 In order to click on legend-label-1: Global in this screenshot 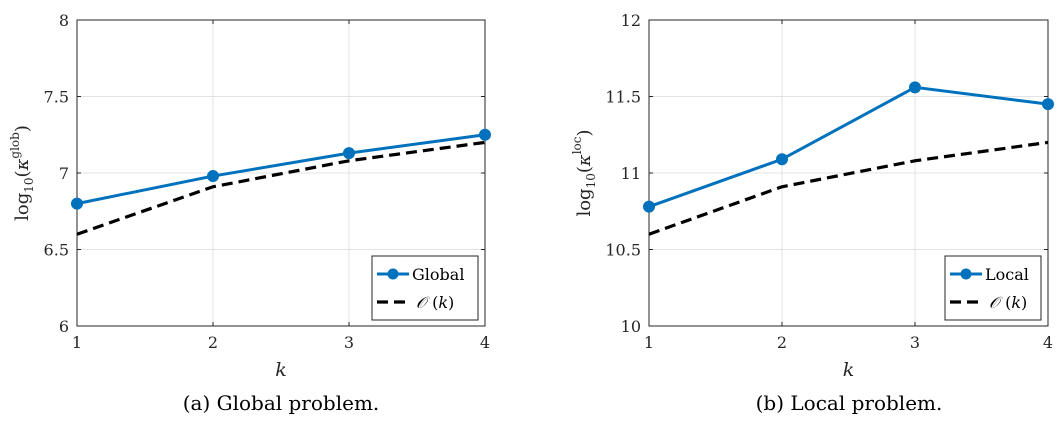, I will do `click(438, 274)`.